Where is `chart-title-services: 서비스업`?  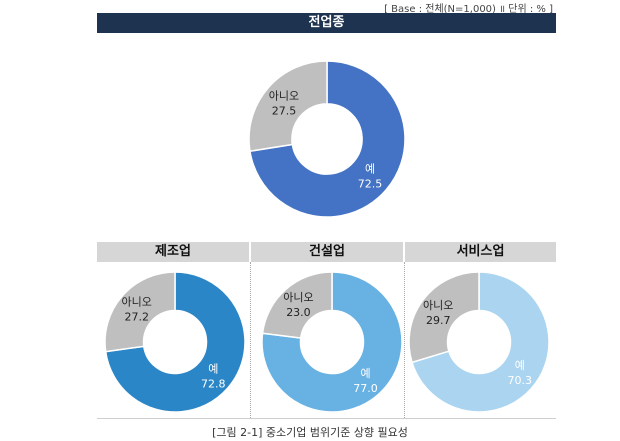
chart-title-services: 서비스업 is located at coordinates (480, 252).